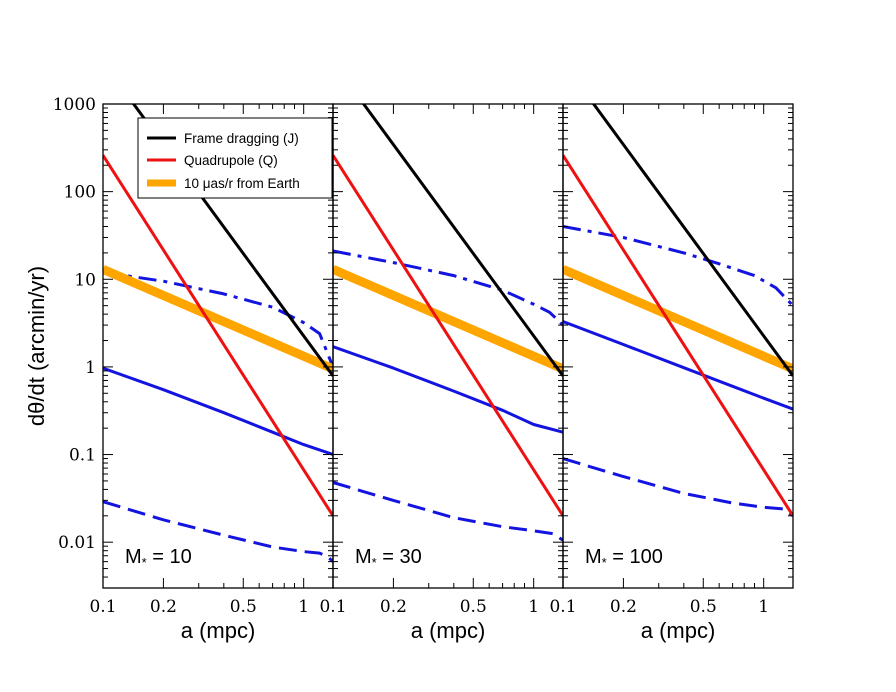 Image resolution: width=896 pixels, height=692 pixels. I want to click on x-axis-title-panel-3: a (mpc), so click(678, 630).